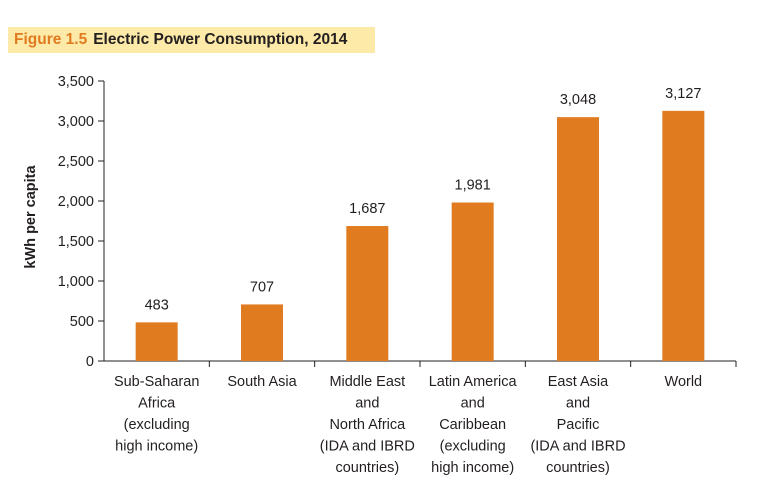  What do you see at coordinates (157, 305) in the screenshot?
I see `bar-value-label: 483` at bounding box center [157, 305].